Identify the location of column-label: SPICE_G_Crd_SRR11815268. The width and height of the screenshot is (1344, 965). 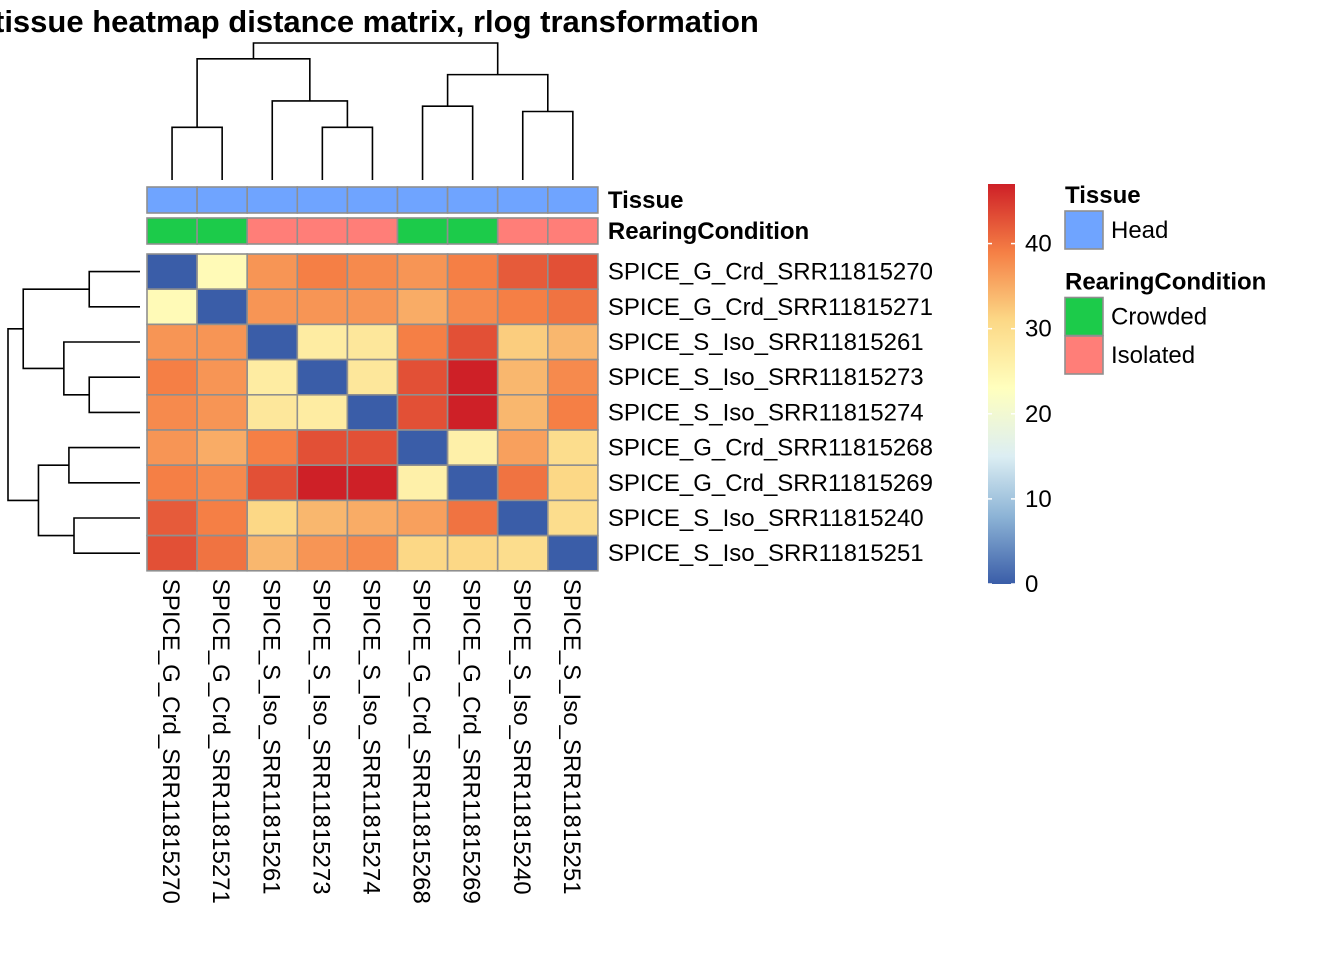
(421, 741).